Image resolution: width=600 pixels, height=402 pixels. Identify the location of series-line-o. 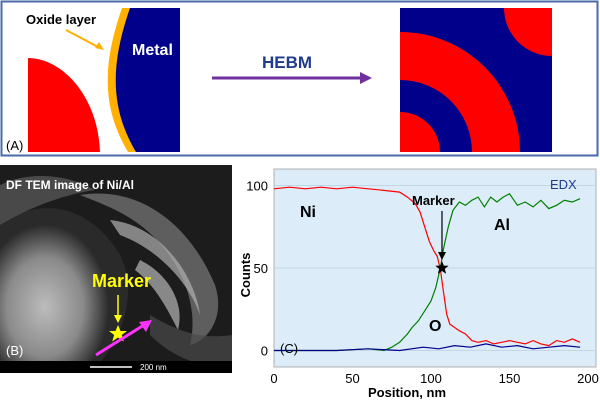
(427, 347).